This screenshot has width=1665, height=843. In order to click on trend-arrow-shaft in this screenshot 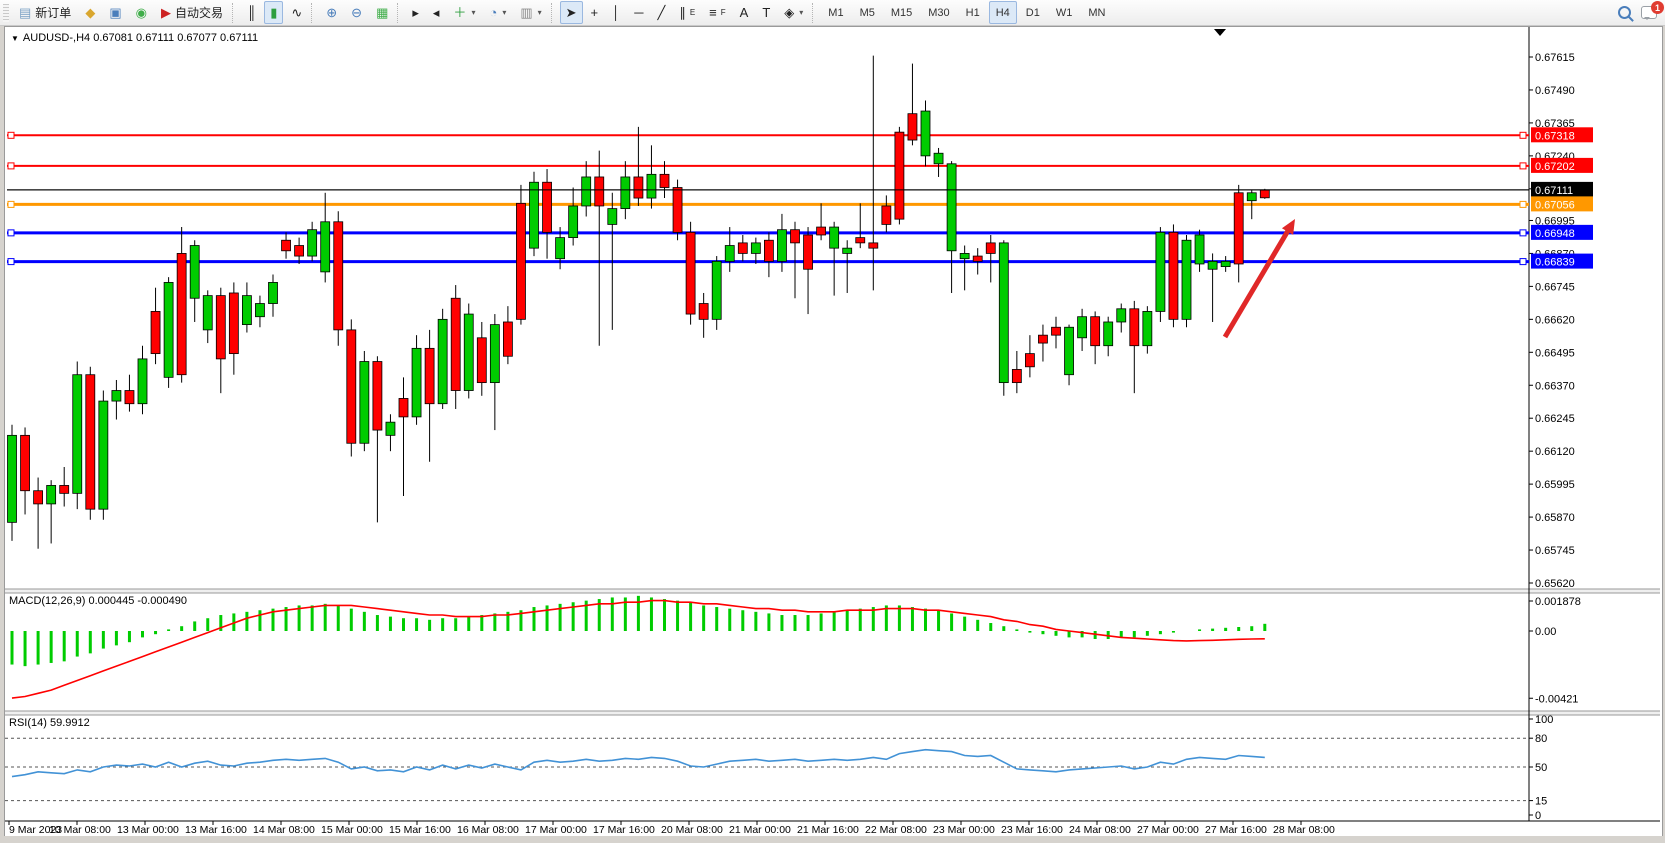, I will do `click(1257, 283)`.